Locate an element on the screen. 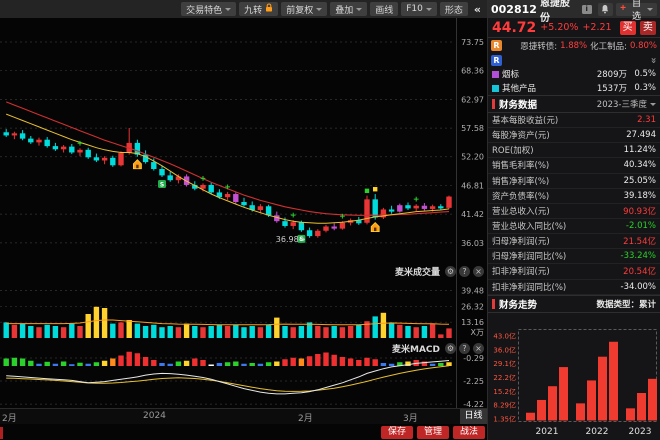 The image size is (660, 440). svg-text: -0.29 is located at coordinates (473, 358).